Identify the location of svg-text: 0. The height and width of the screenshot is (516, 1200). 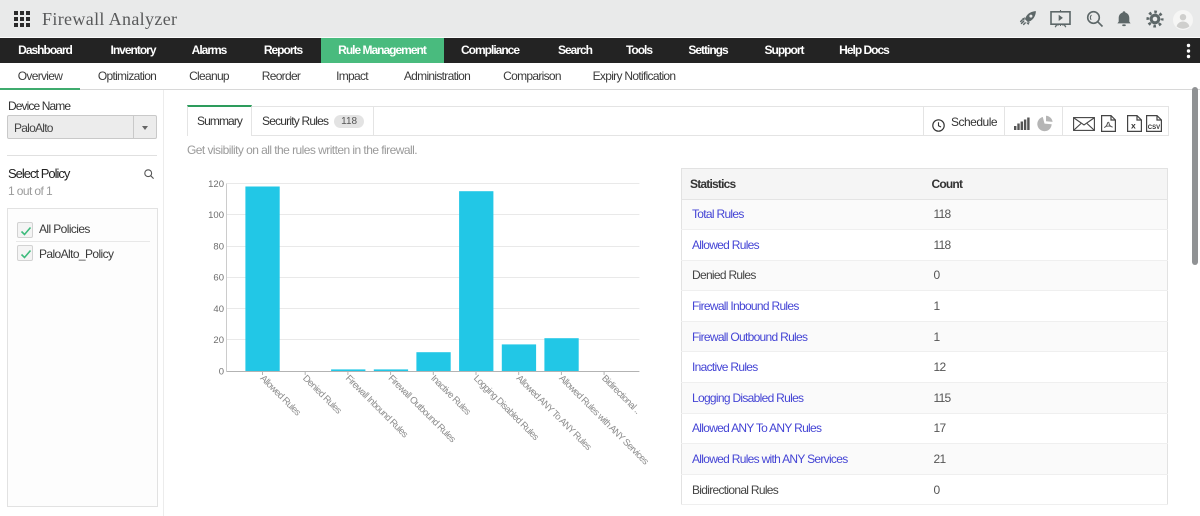
(221, 372).